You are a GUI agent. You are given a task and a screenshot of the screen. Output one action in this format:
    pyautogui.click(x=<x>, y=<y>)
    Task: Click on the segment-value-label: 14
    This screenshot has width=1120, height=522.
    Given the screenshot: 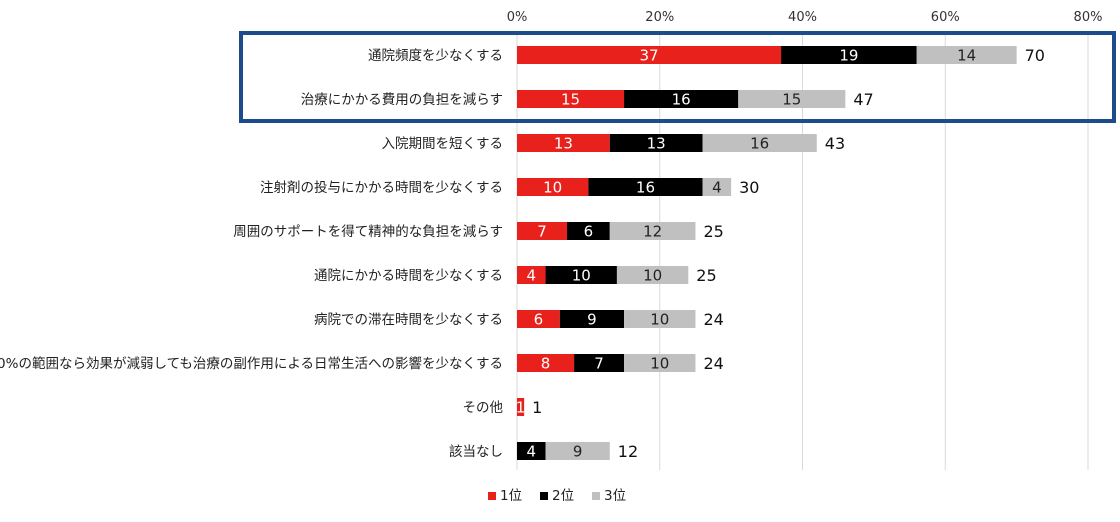 What is the action you would take?
    pyautogui.click(x=966, y=56)
    